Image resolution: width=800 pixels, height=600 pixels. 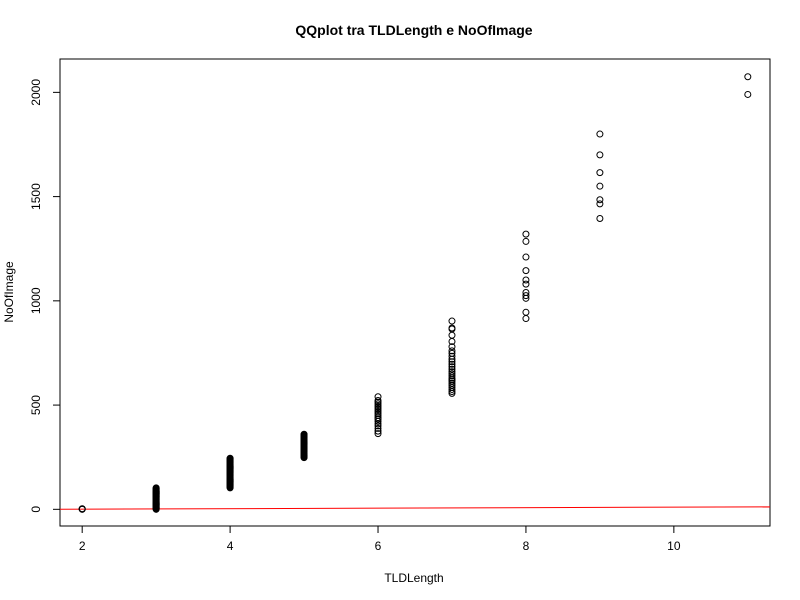 What do you see at coordinates (82, 546) in the screenshot?
I see `x-tick-label: 2` at bounding box center [82, 546].